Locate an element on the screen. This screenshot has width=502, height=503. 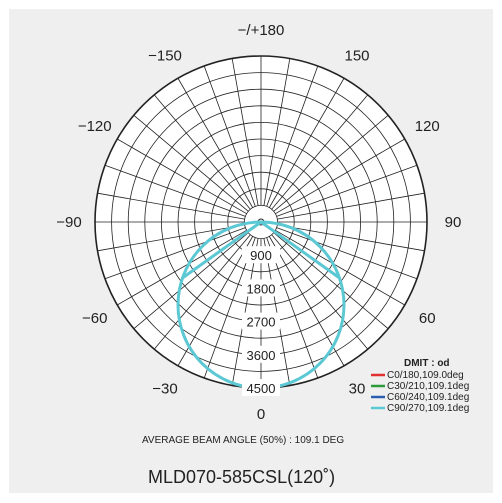
beam-angle-text: AVERAGE BEAM ANGLE (50%) : 109.1 DEG is located at coordinates (243, 440).